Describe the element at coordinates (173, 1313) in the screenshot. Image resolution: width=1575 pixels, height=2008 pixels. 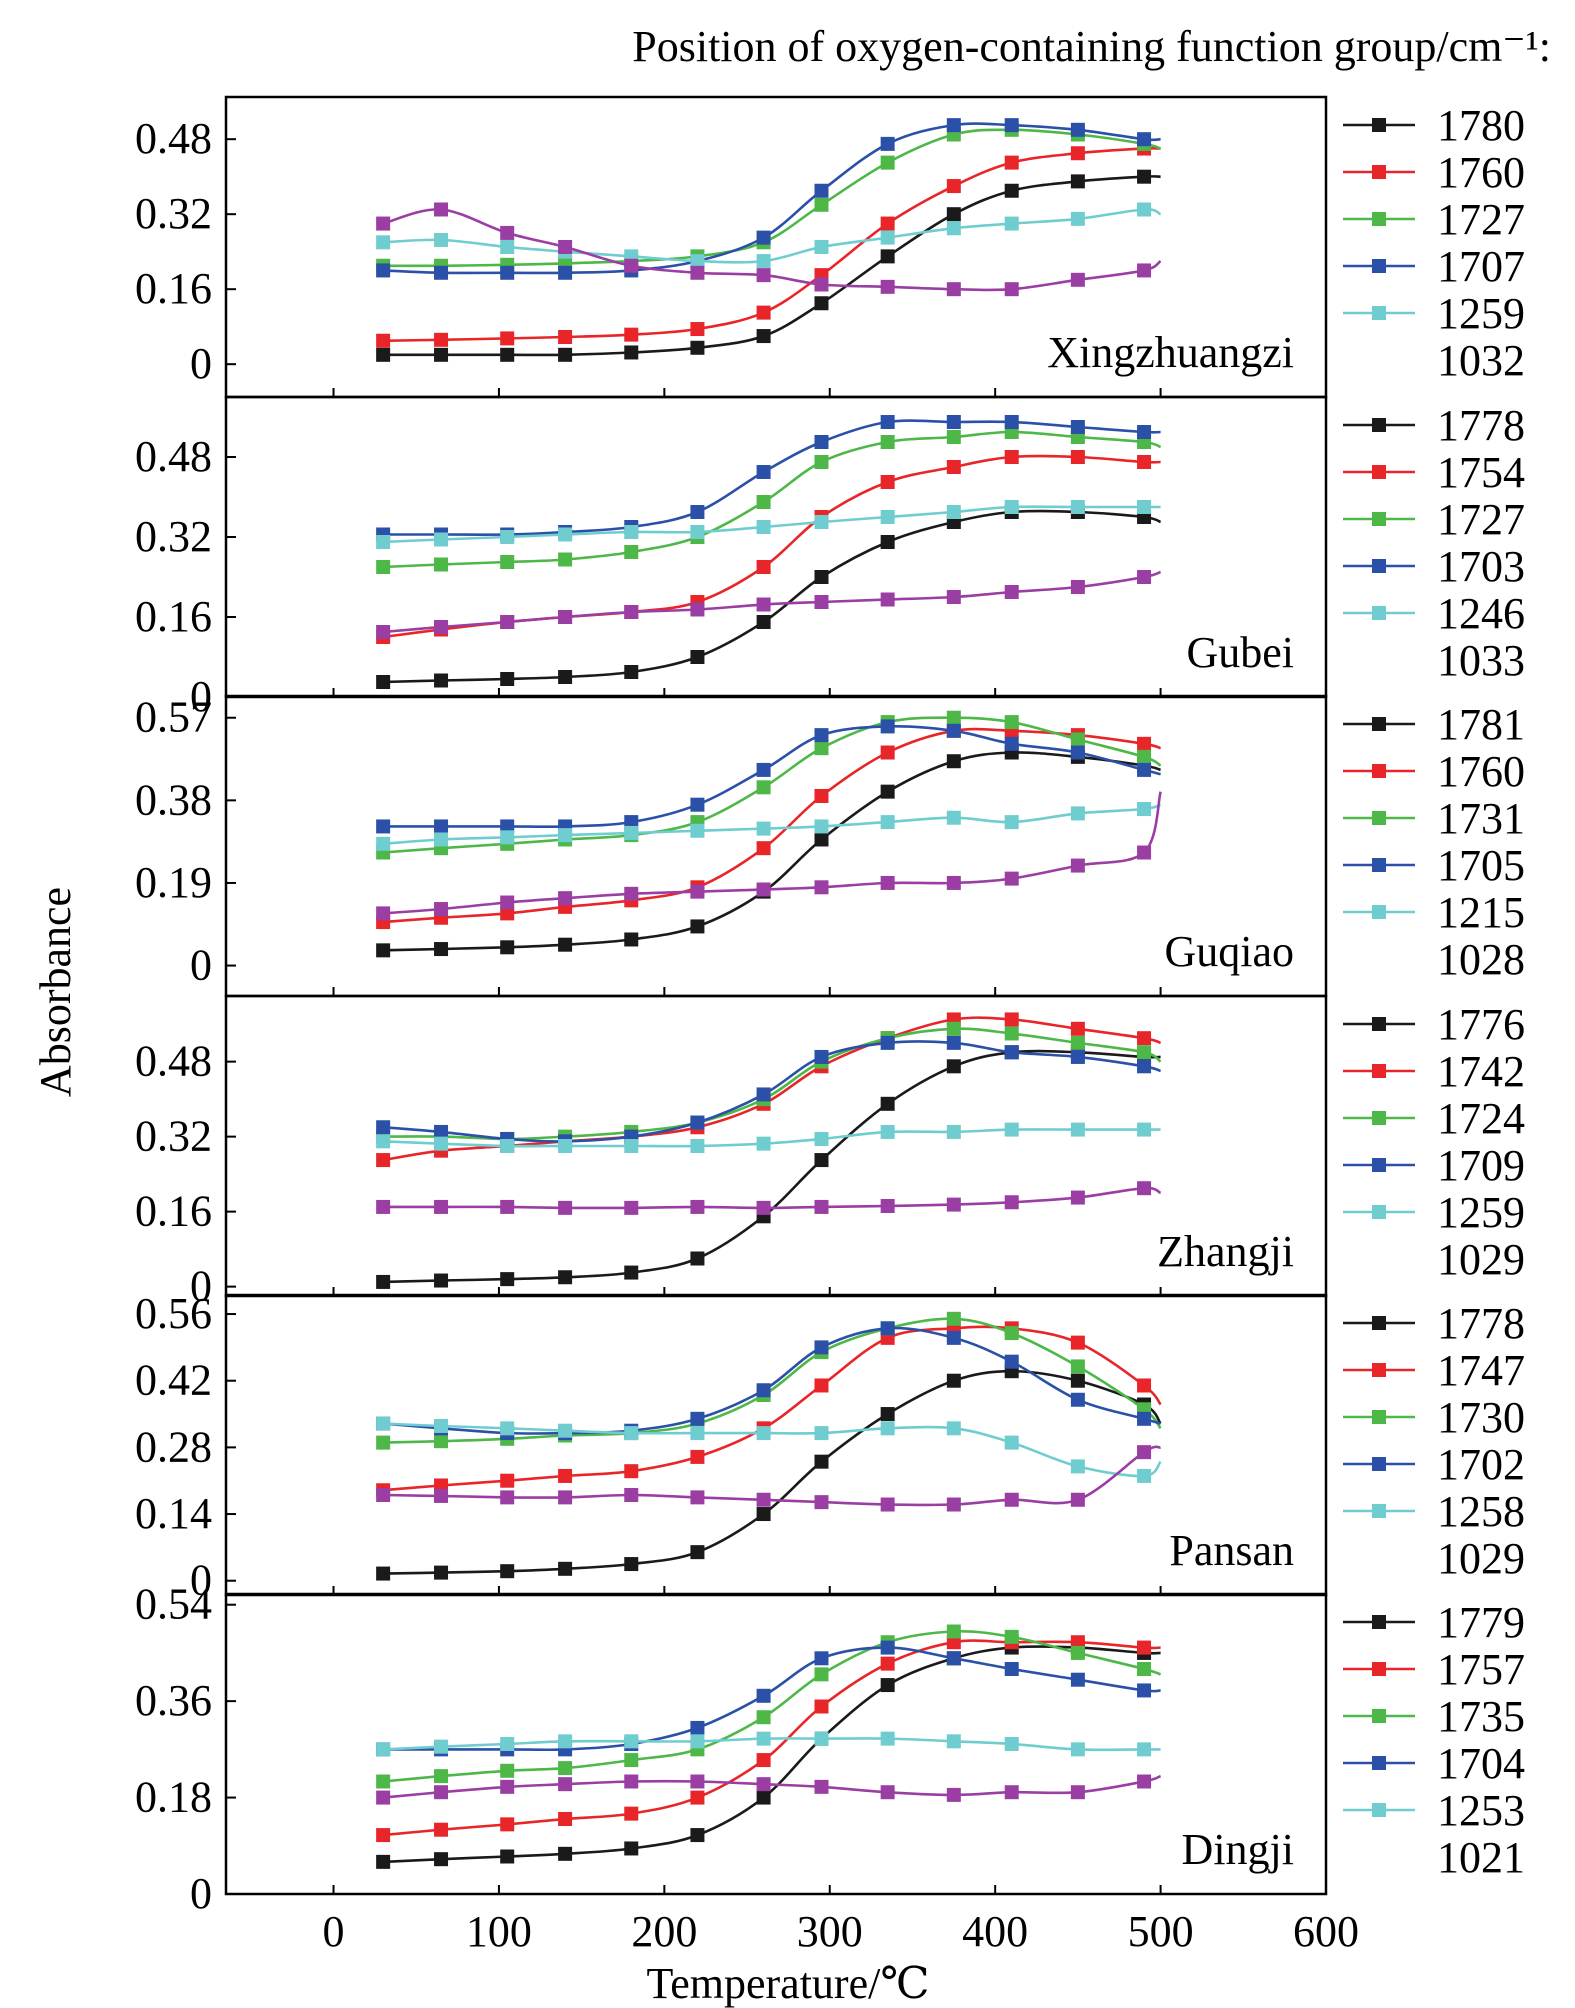
I see `y-tick-label: 0.56` at that location.